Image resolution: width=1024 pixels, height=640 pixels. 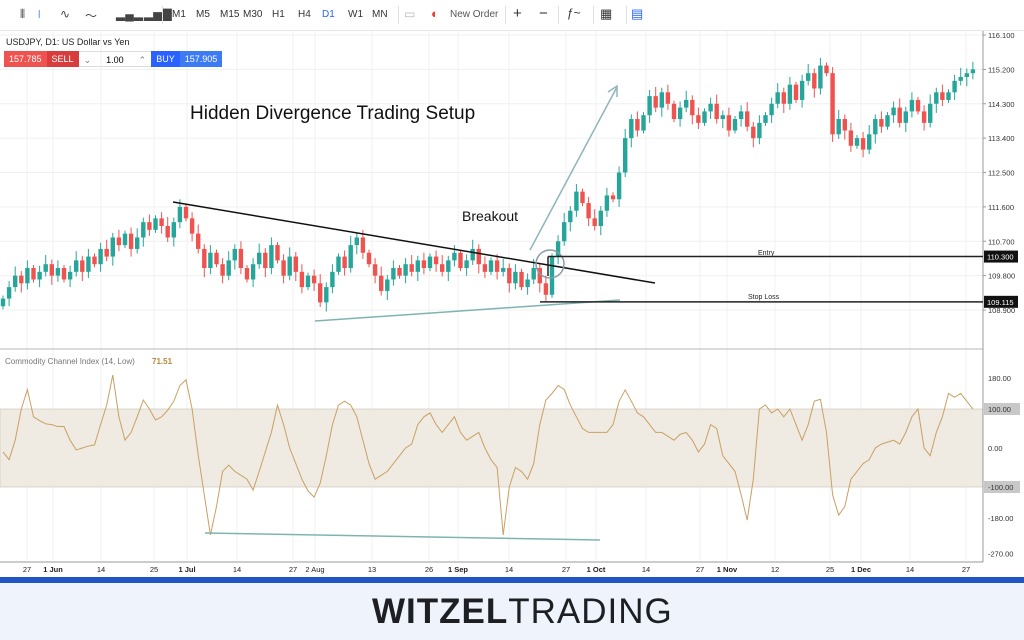 I want to click on cci-divergence-line, so click(x=402, y=536).